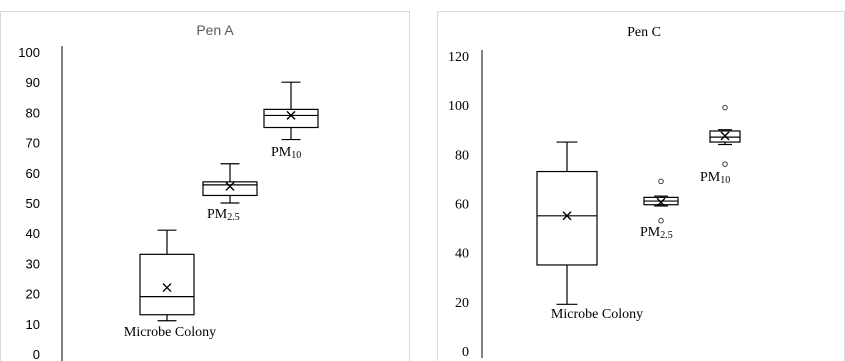  I want to click on chart-title: Pen A, so click(215, 30).